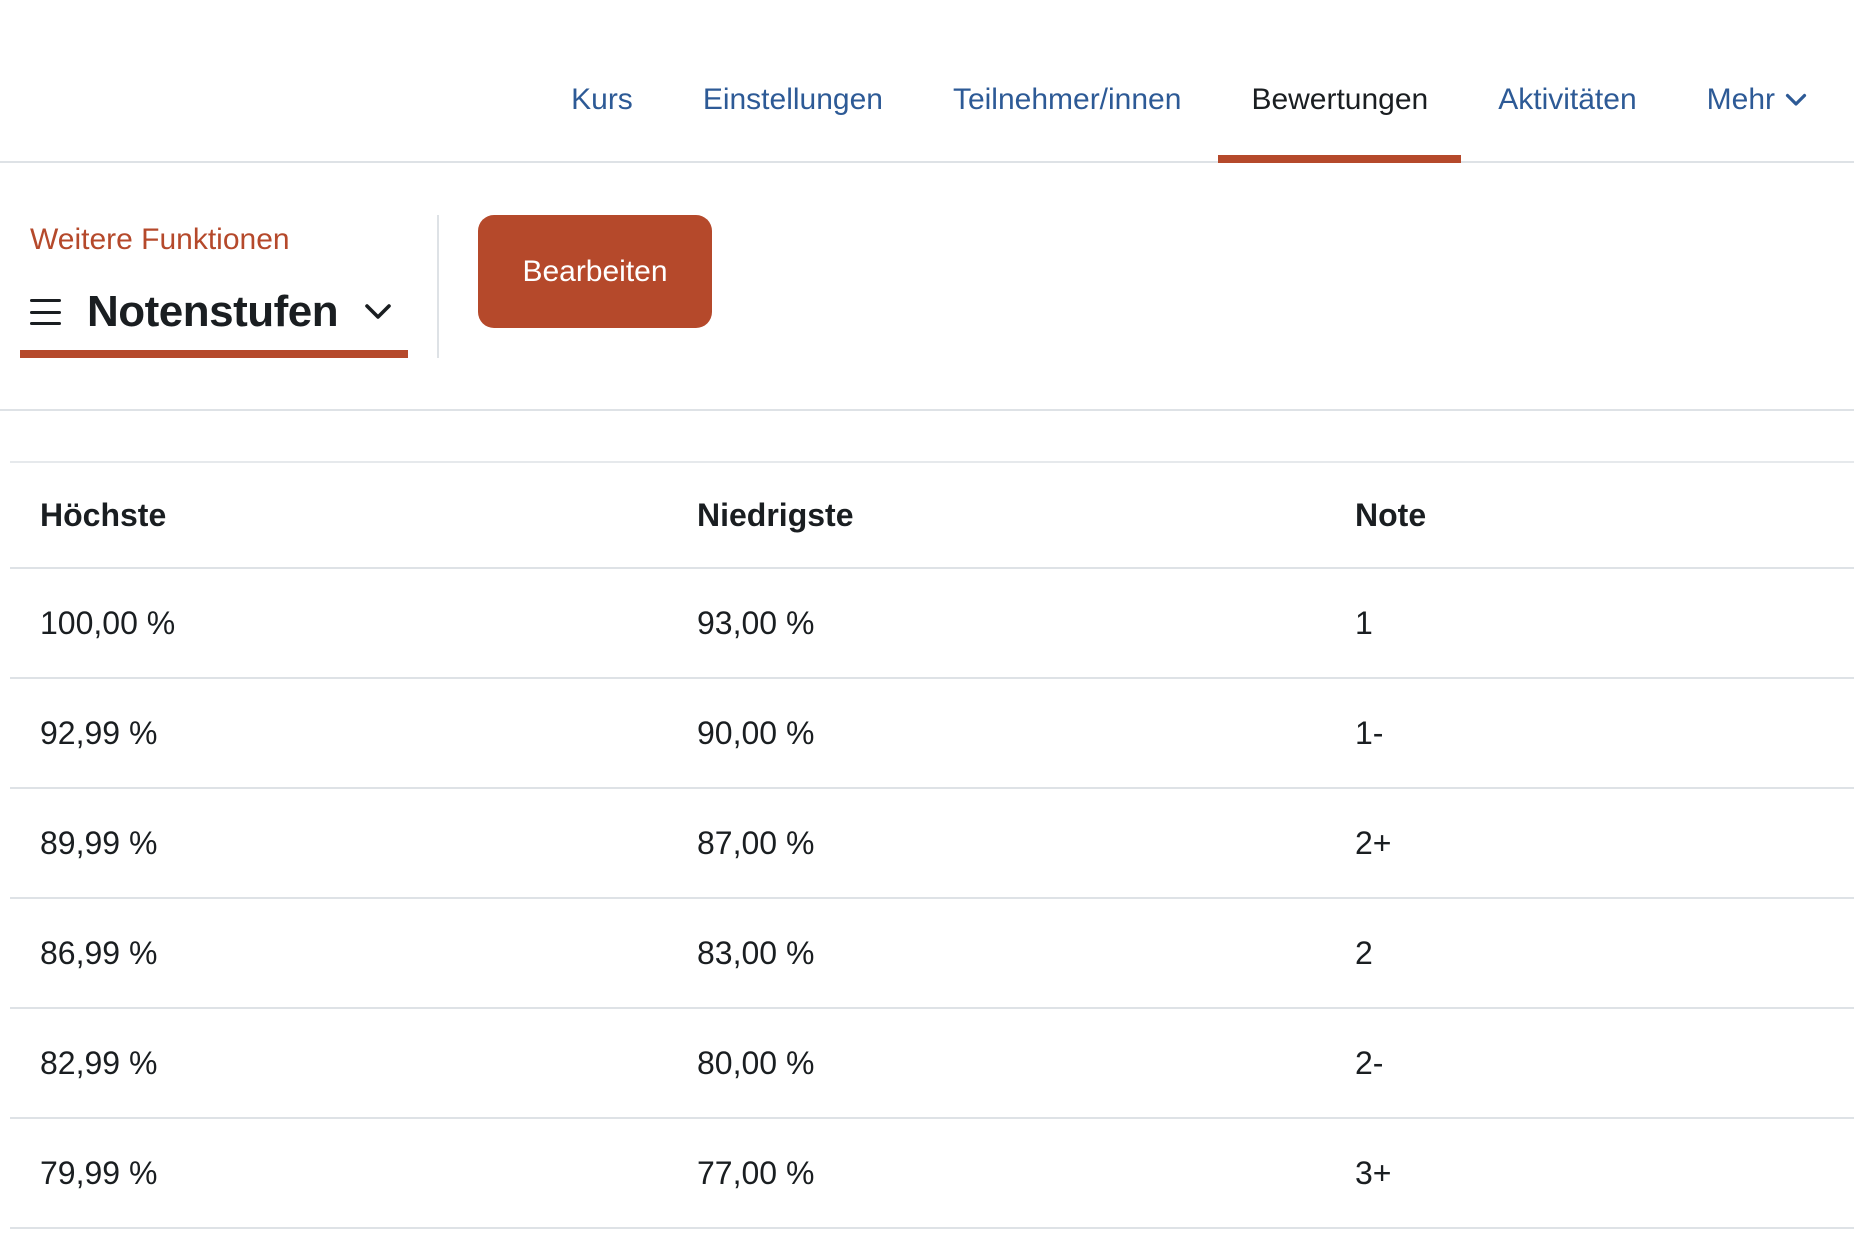 The width and height of the screenshot is (1854, 1240). I want to click on tab-kurs: Kurs, so click(602, 99).